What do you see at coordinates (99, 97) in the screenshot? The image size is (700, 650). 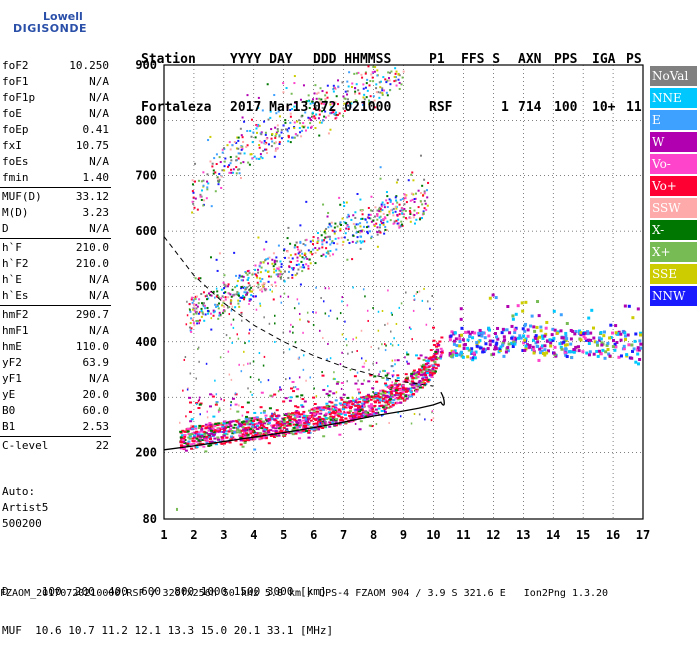 I see `param-value: N/A` at bounding box center [99, 97].